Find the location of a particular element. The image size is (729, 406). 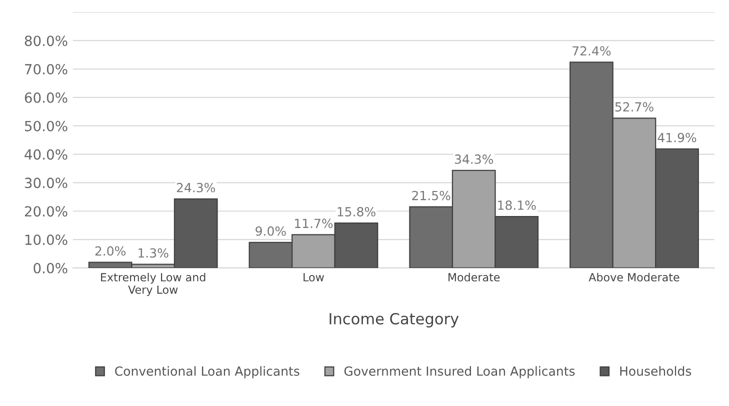

x-tick-label: Extremely Low and Very Low is located at coordinates (153, 284).